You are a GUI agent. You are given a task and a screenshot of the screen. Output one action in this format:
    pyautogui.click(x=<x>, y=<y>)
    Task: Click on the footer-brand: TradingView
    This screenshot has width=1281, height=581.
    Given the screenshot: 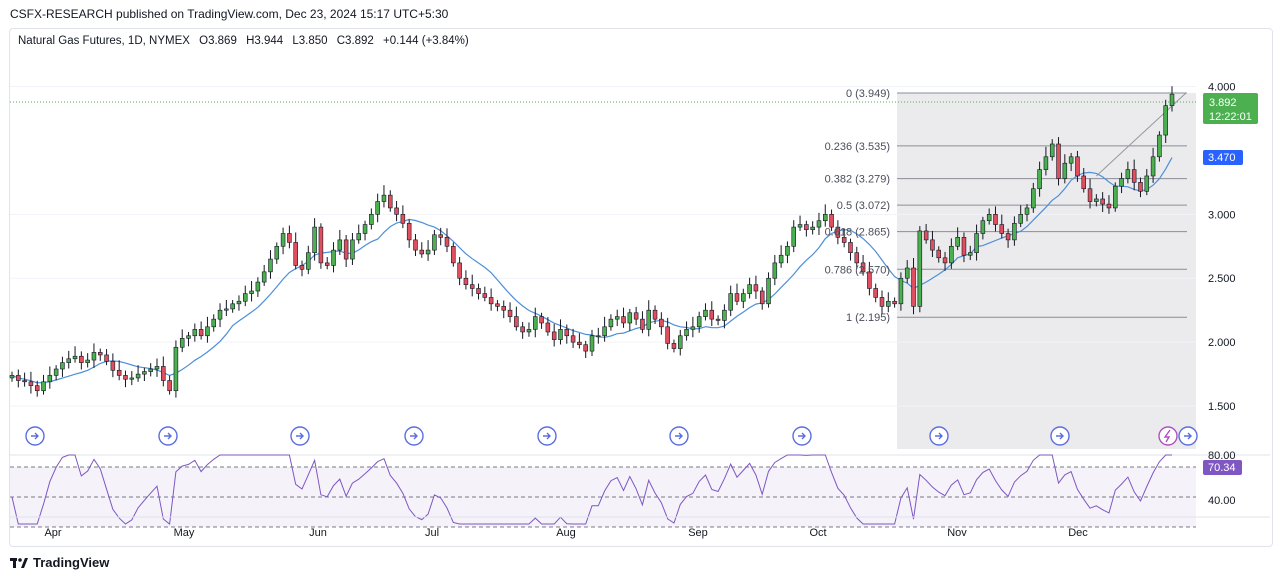 What is the action you would take?
    pyautogui.click(x=59, y=562)
    